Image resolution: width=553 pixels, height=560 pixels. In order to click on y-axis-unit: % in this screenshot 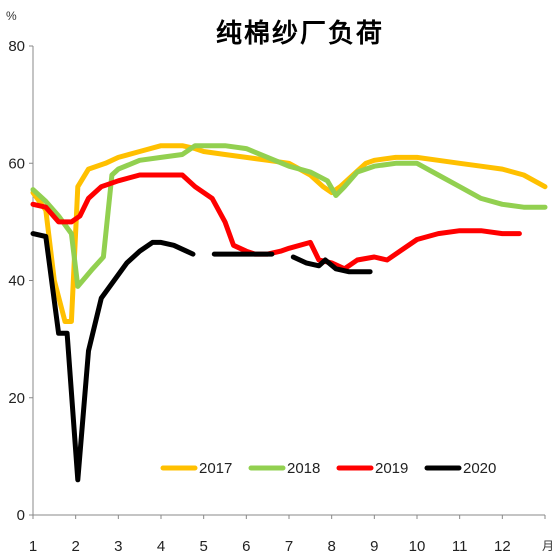, I will do `click(11, 16)`.